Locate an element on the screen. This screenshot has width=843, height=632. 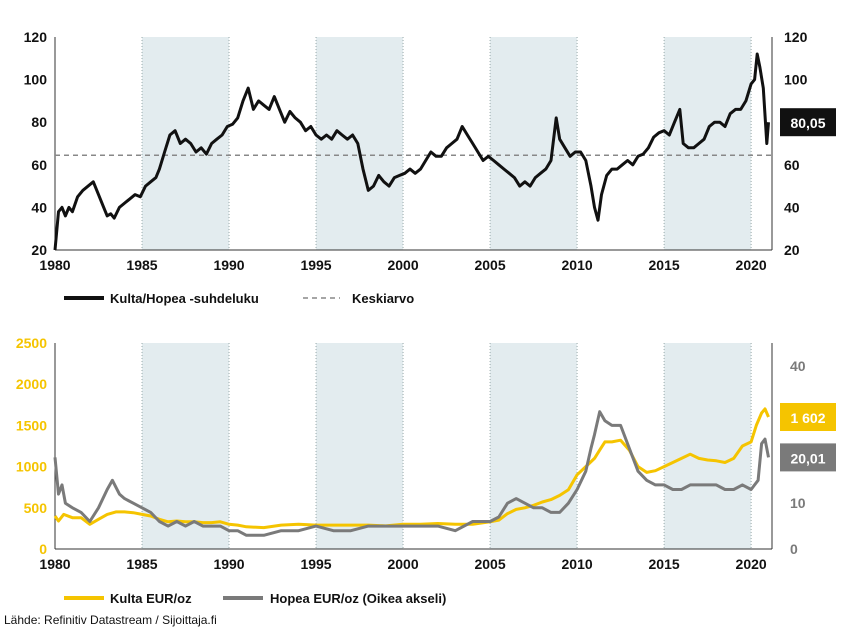
y-tick-label-left: 1000 is located at coordinates (31, 467).